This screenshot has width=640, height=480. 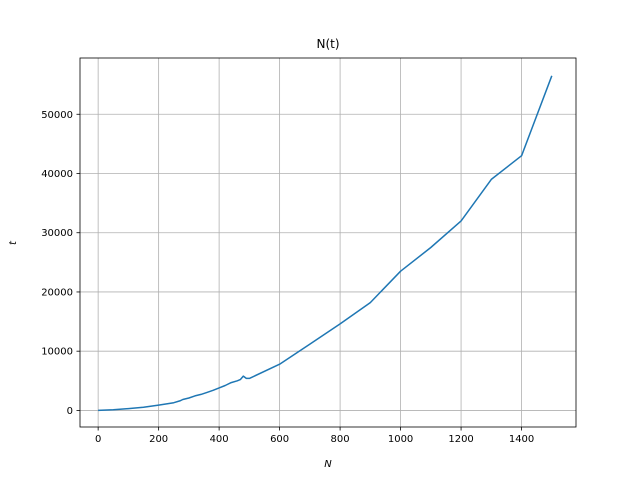 What do you see at coordinates (219, 439) in the screenshot?
I see `x-tick-label: 400` at bounding box center [219, 439].